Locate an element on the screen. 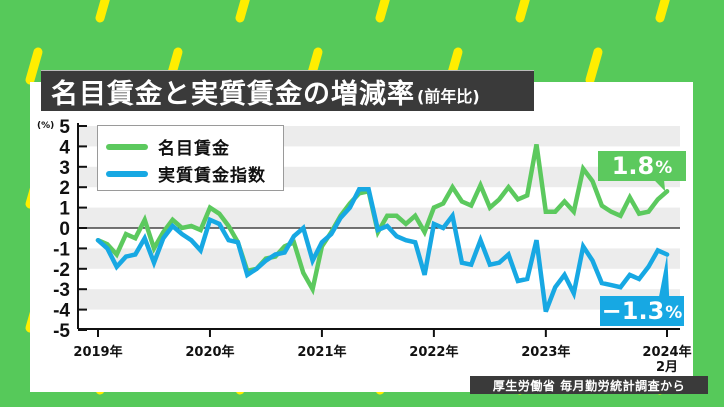 Image resolution: width=724 pixels, height=407 pixels. chart-title: 名目賃金と実質賃金の増減率 (前年比) is located at coordinates (287, 90).